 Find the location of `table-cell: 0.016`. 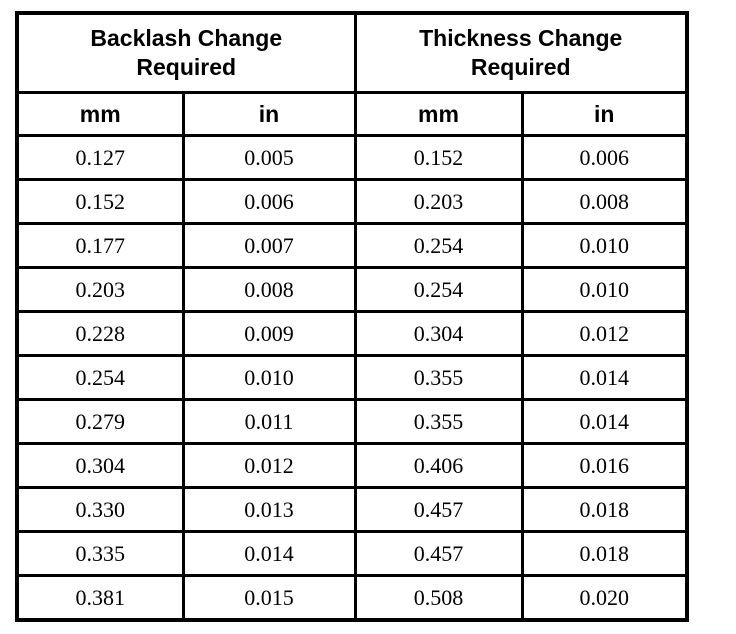

table-cell: 0.016 is located at coordinates (604, 465).